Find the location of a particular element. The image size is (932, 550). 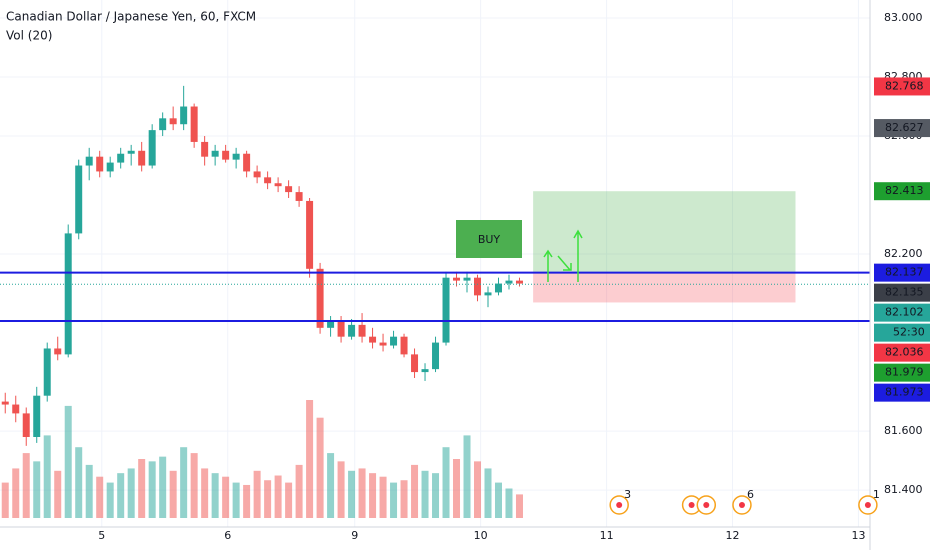

y-tick-label: 83.000 is located at coordinates (903, 17).